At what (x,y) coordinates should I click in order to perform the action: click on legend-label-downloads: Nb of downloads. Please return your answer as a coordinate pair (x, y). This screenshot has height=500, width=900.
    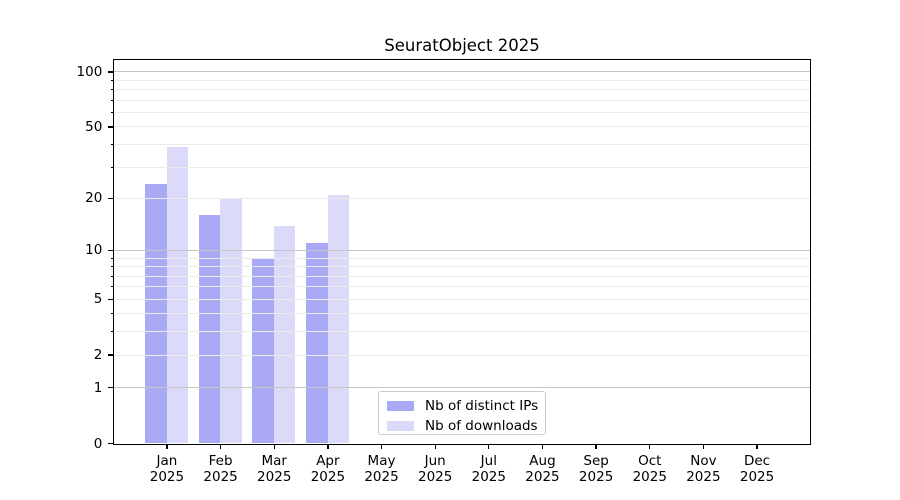
    Looking at the image, I should click on (481, 426).